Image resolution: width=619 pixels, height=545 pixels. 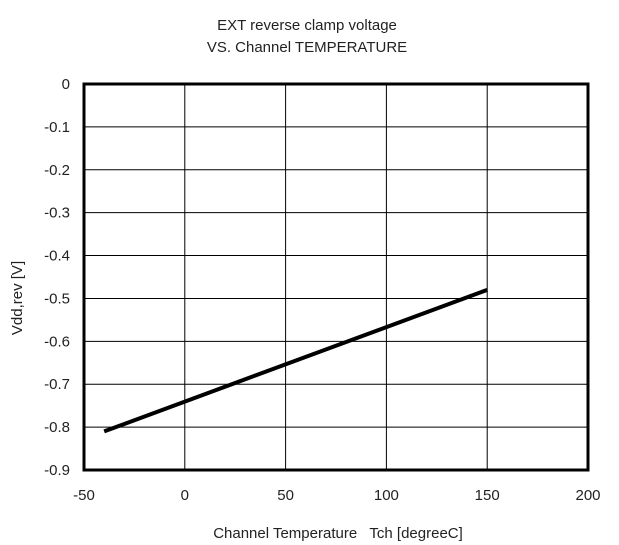 What do you see at coordinates (487, 495) in the screenshot?
I see `x-tick-label: 150` at bounding box center [487, 495].